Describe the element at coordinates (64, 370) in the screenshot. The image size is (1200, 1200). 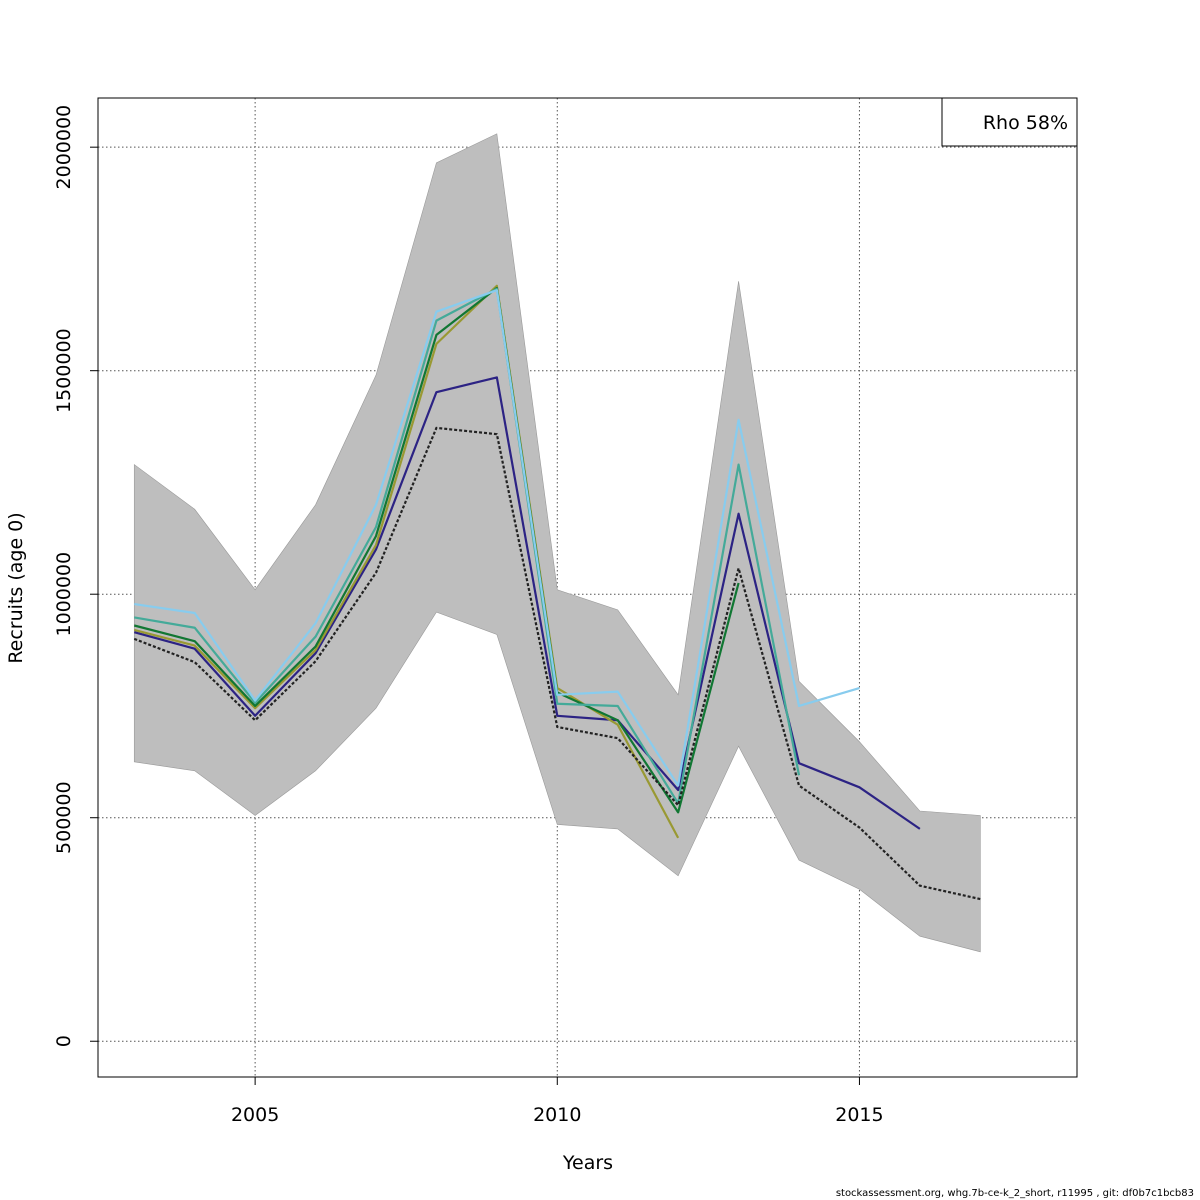
I see `y-tick-label: 1500000` at that location.